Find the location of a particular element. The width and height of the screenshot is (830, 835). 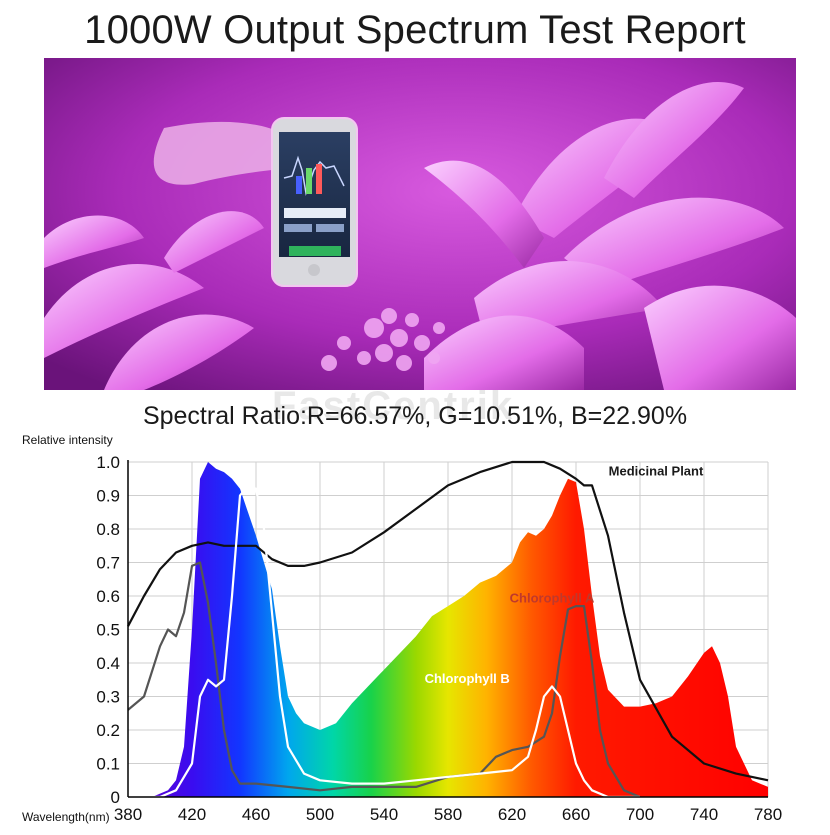

y-tick-label: 1.0 is located at coordinates (108, 462).